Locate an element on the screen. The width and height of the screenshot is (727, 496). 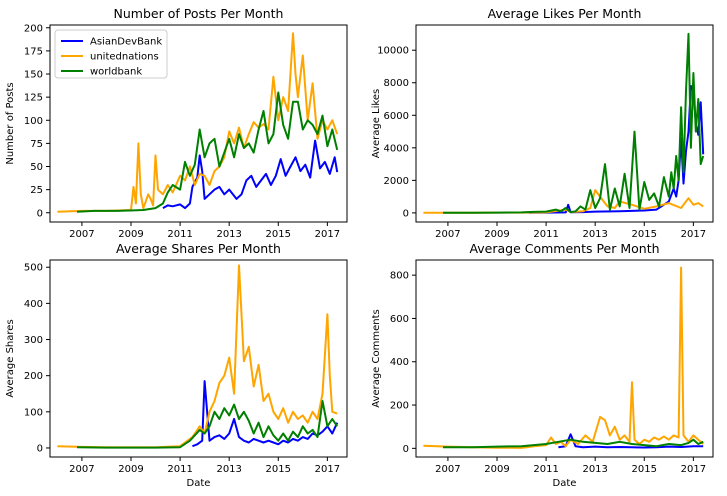
y-tick-label: 25 is located at coordinates (36, 190).